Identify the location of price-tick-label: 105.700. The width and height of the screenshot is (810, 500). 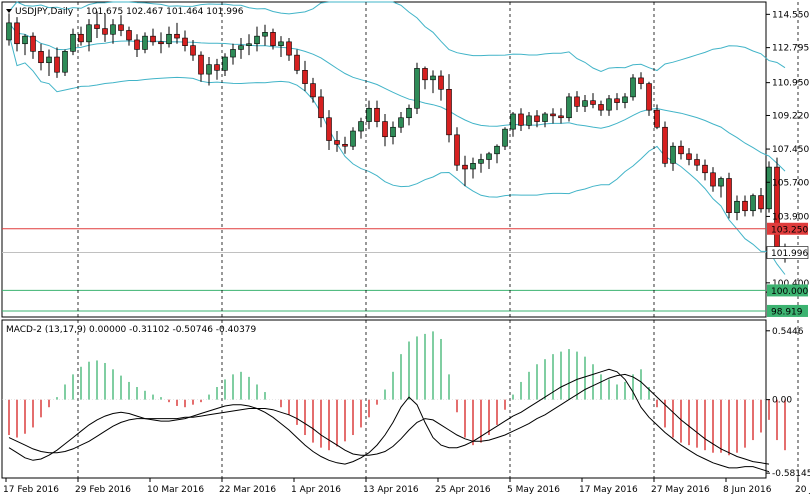
(790, 183).